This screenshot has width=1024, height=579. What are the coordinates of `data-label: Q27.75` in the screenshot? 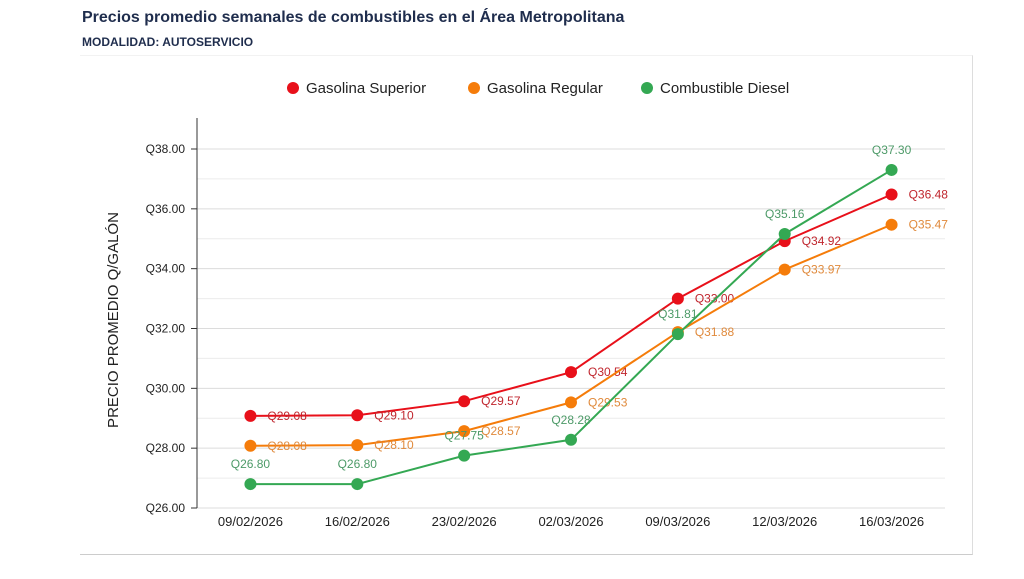 It's located at (464, 436).